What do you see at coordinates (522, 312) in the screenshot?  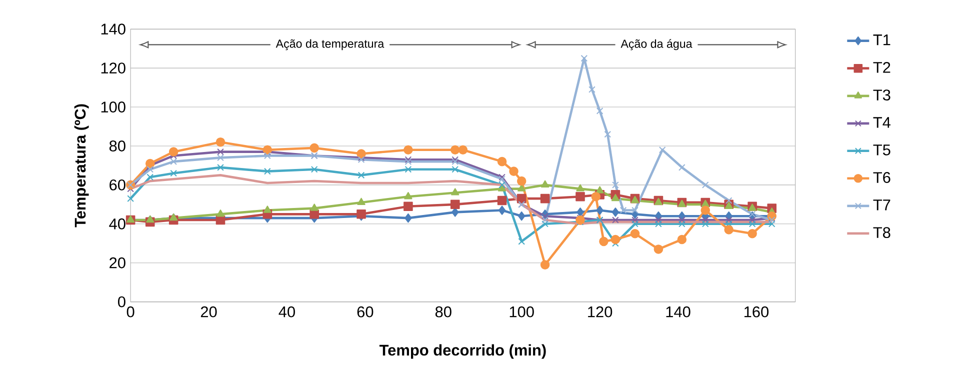 I see `x-tick-label: 100` at bounding box center [522, 312].